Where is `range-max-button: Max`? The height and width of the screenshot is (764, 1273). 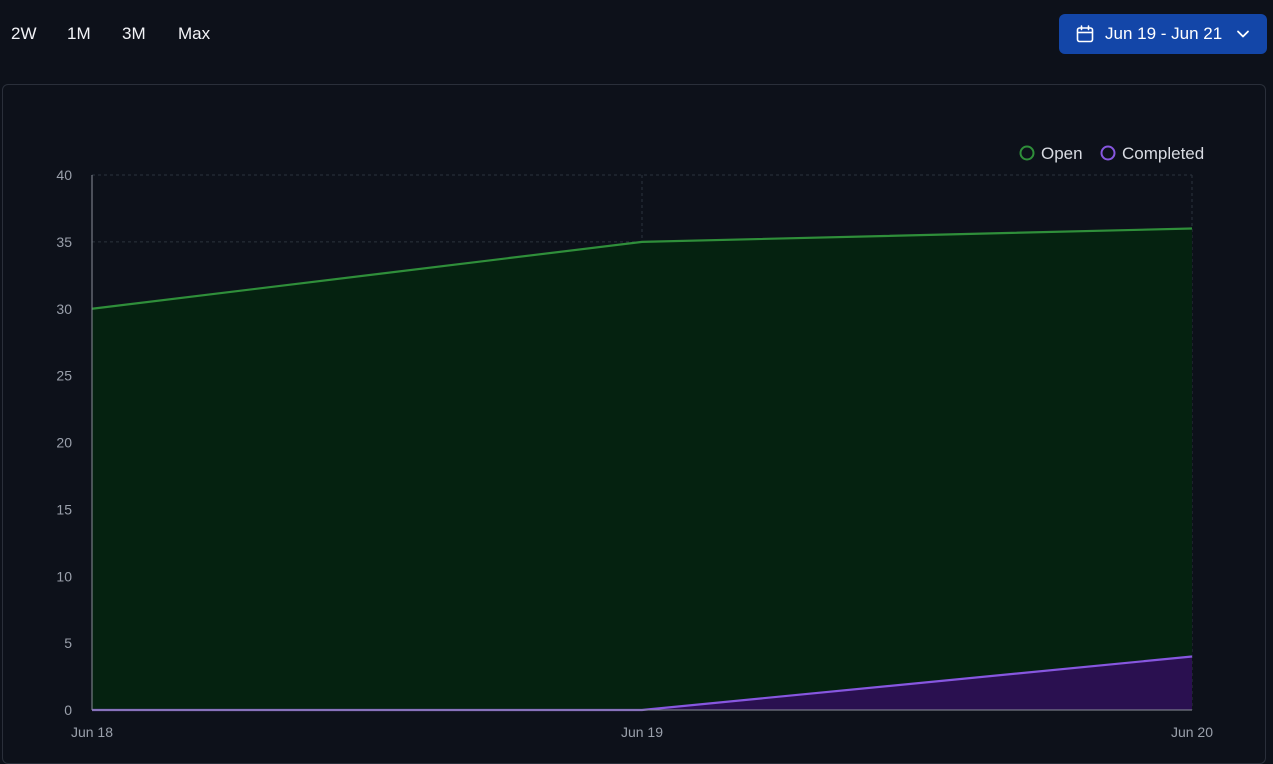
range-max-button: Max is located at coordinates (194, 34).